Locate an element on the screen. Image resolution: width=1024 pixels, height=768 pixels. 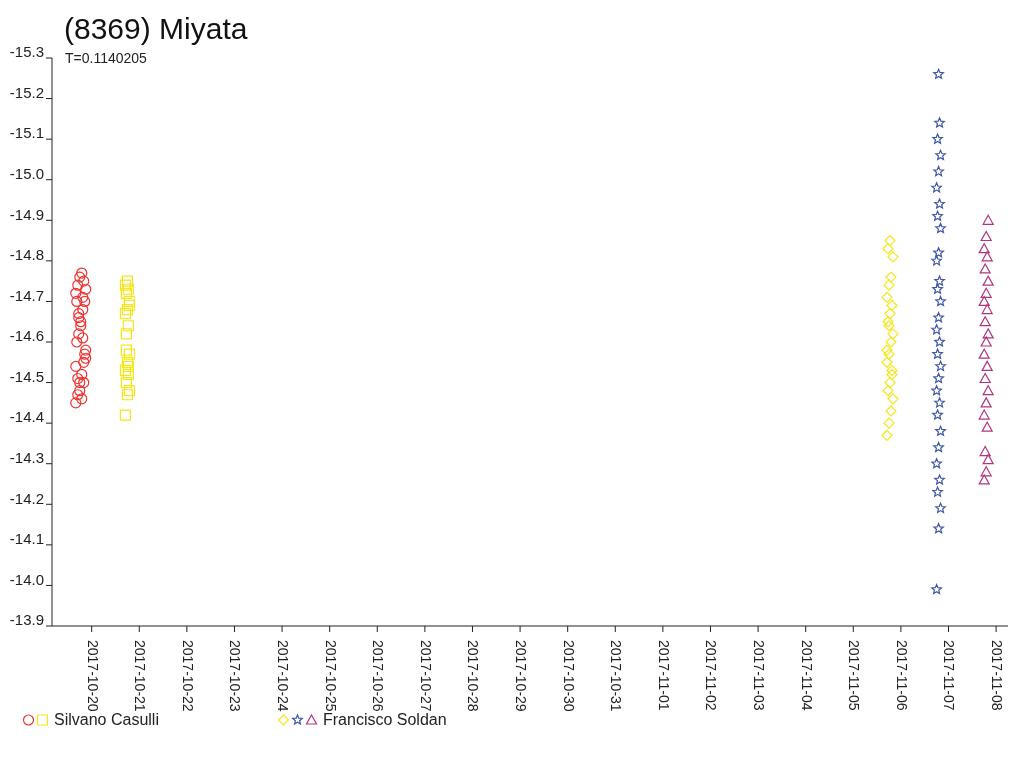
x-tick-label: 2017-10-29 is located at coordinates (521, 676).